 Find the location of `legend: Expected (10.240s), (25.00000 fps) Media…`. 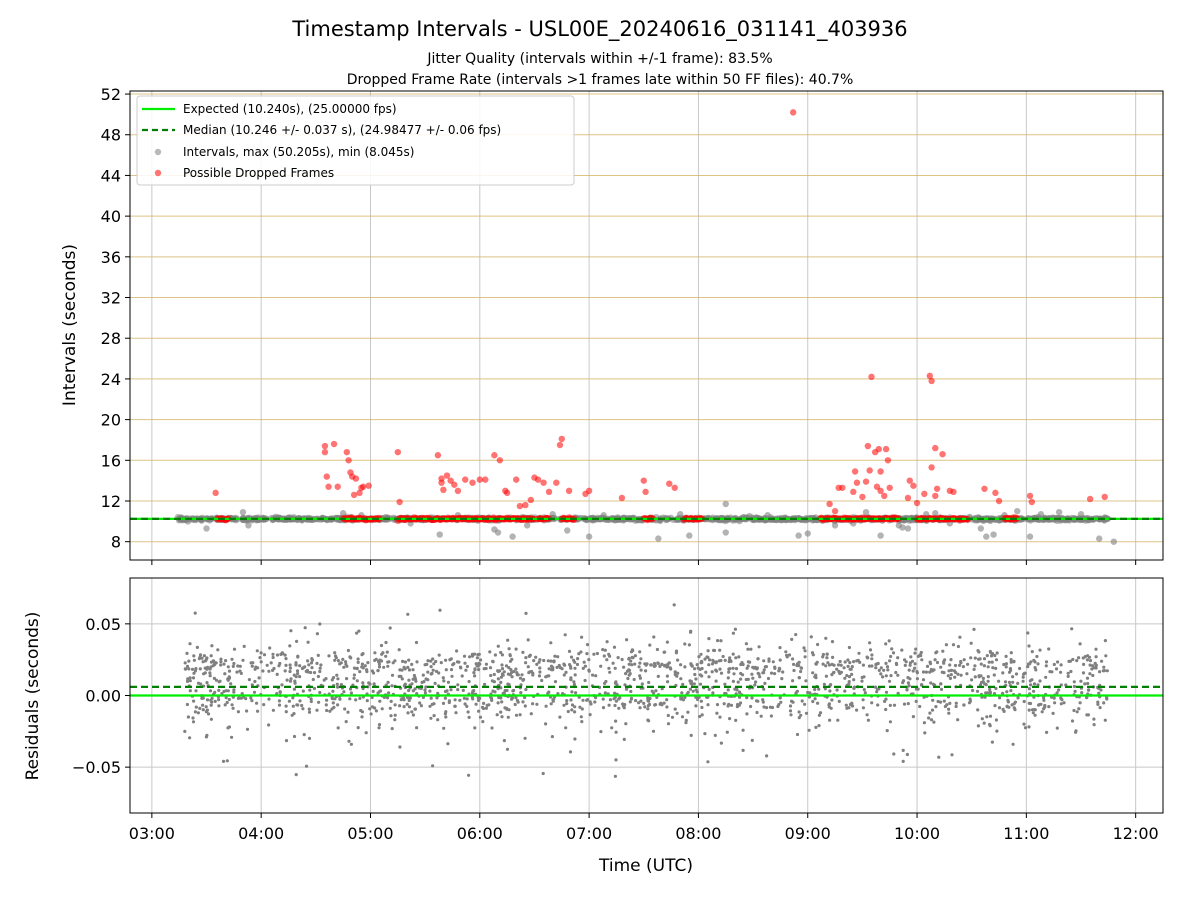

legend: Expected (10.240s), (25.00000 fps) Media… is located at coordinates (355, 140).